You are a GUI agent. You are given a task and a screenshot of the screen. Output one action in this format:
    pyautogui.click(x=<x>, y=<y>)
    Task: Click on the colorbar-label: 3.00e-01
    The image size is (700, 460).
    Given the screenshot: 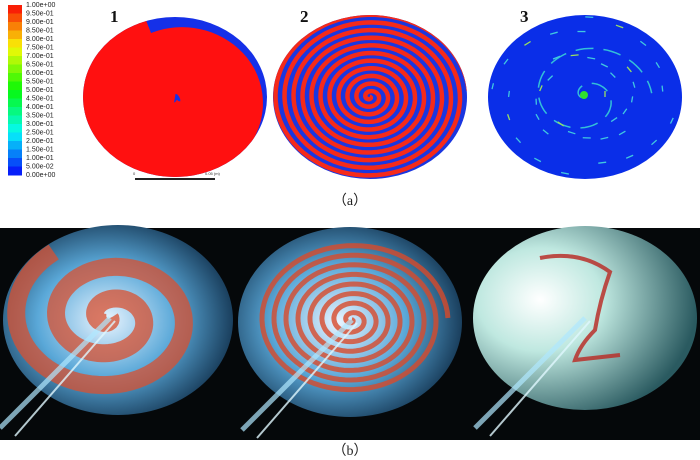 What is the action you would take?
    pyautogui.click(x=40, y=124)
    